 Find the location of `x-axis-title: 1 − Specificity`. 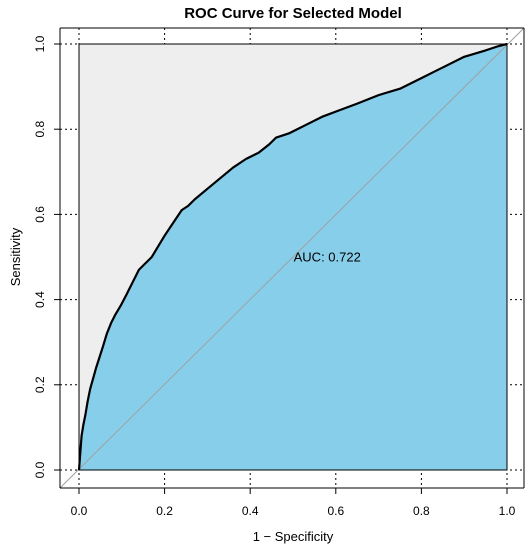

x-axis-title: 1 − Specificity is located at coordinates (293, 536).